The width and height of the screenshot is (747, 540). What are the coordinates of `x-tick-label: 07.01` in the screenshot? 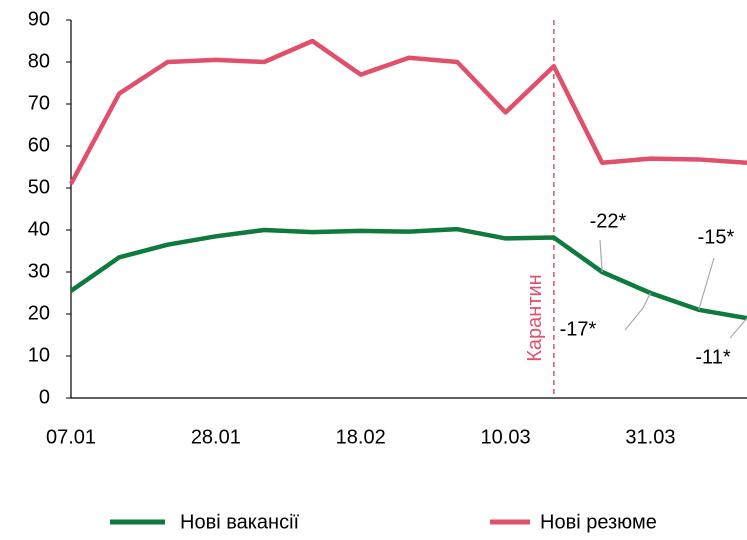 It's located at (71, 437).